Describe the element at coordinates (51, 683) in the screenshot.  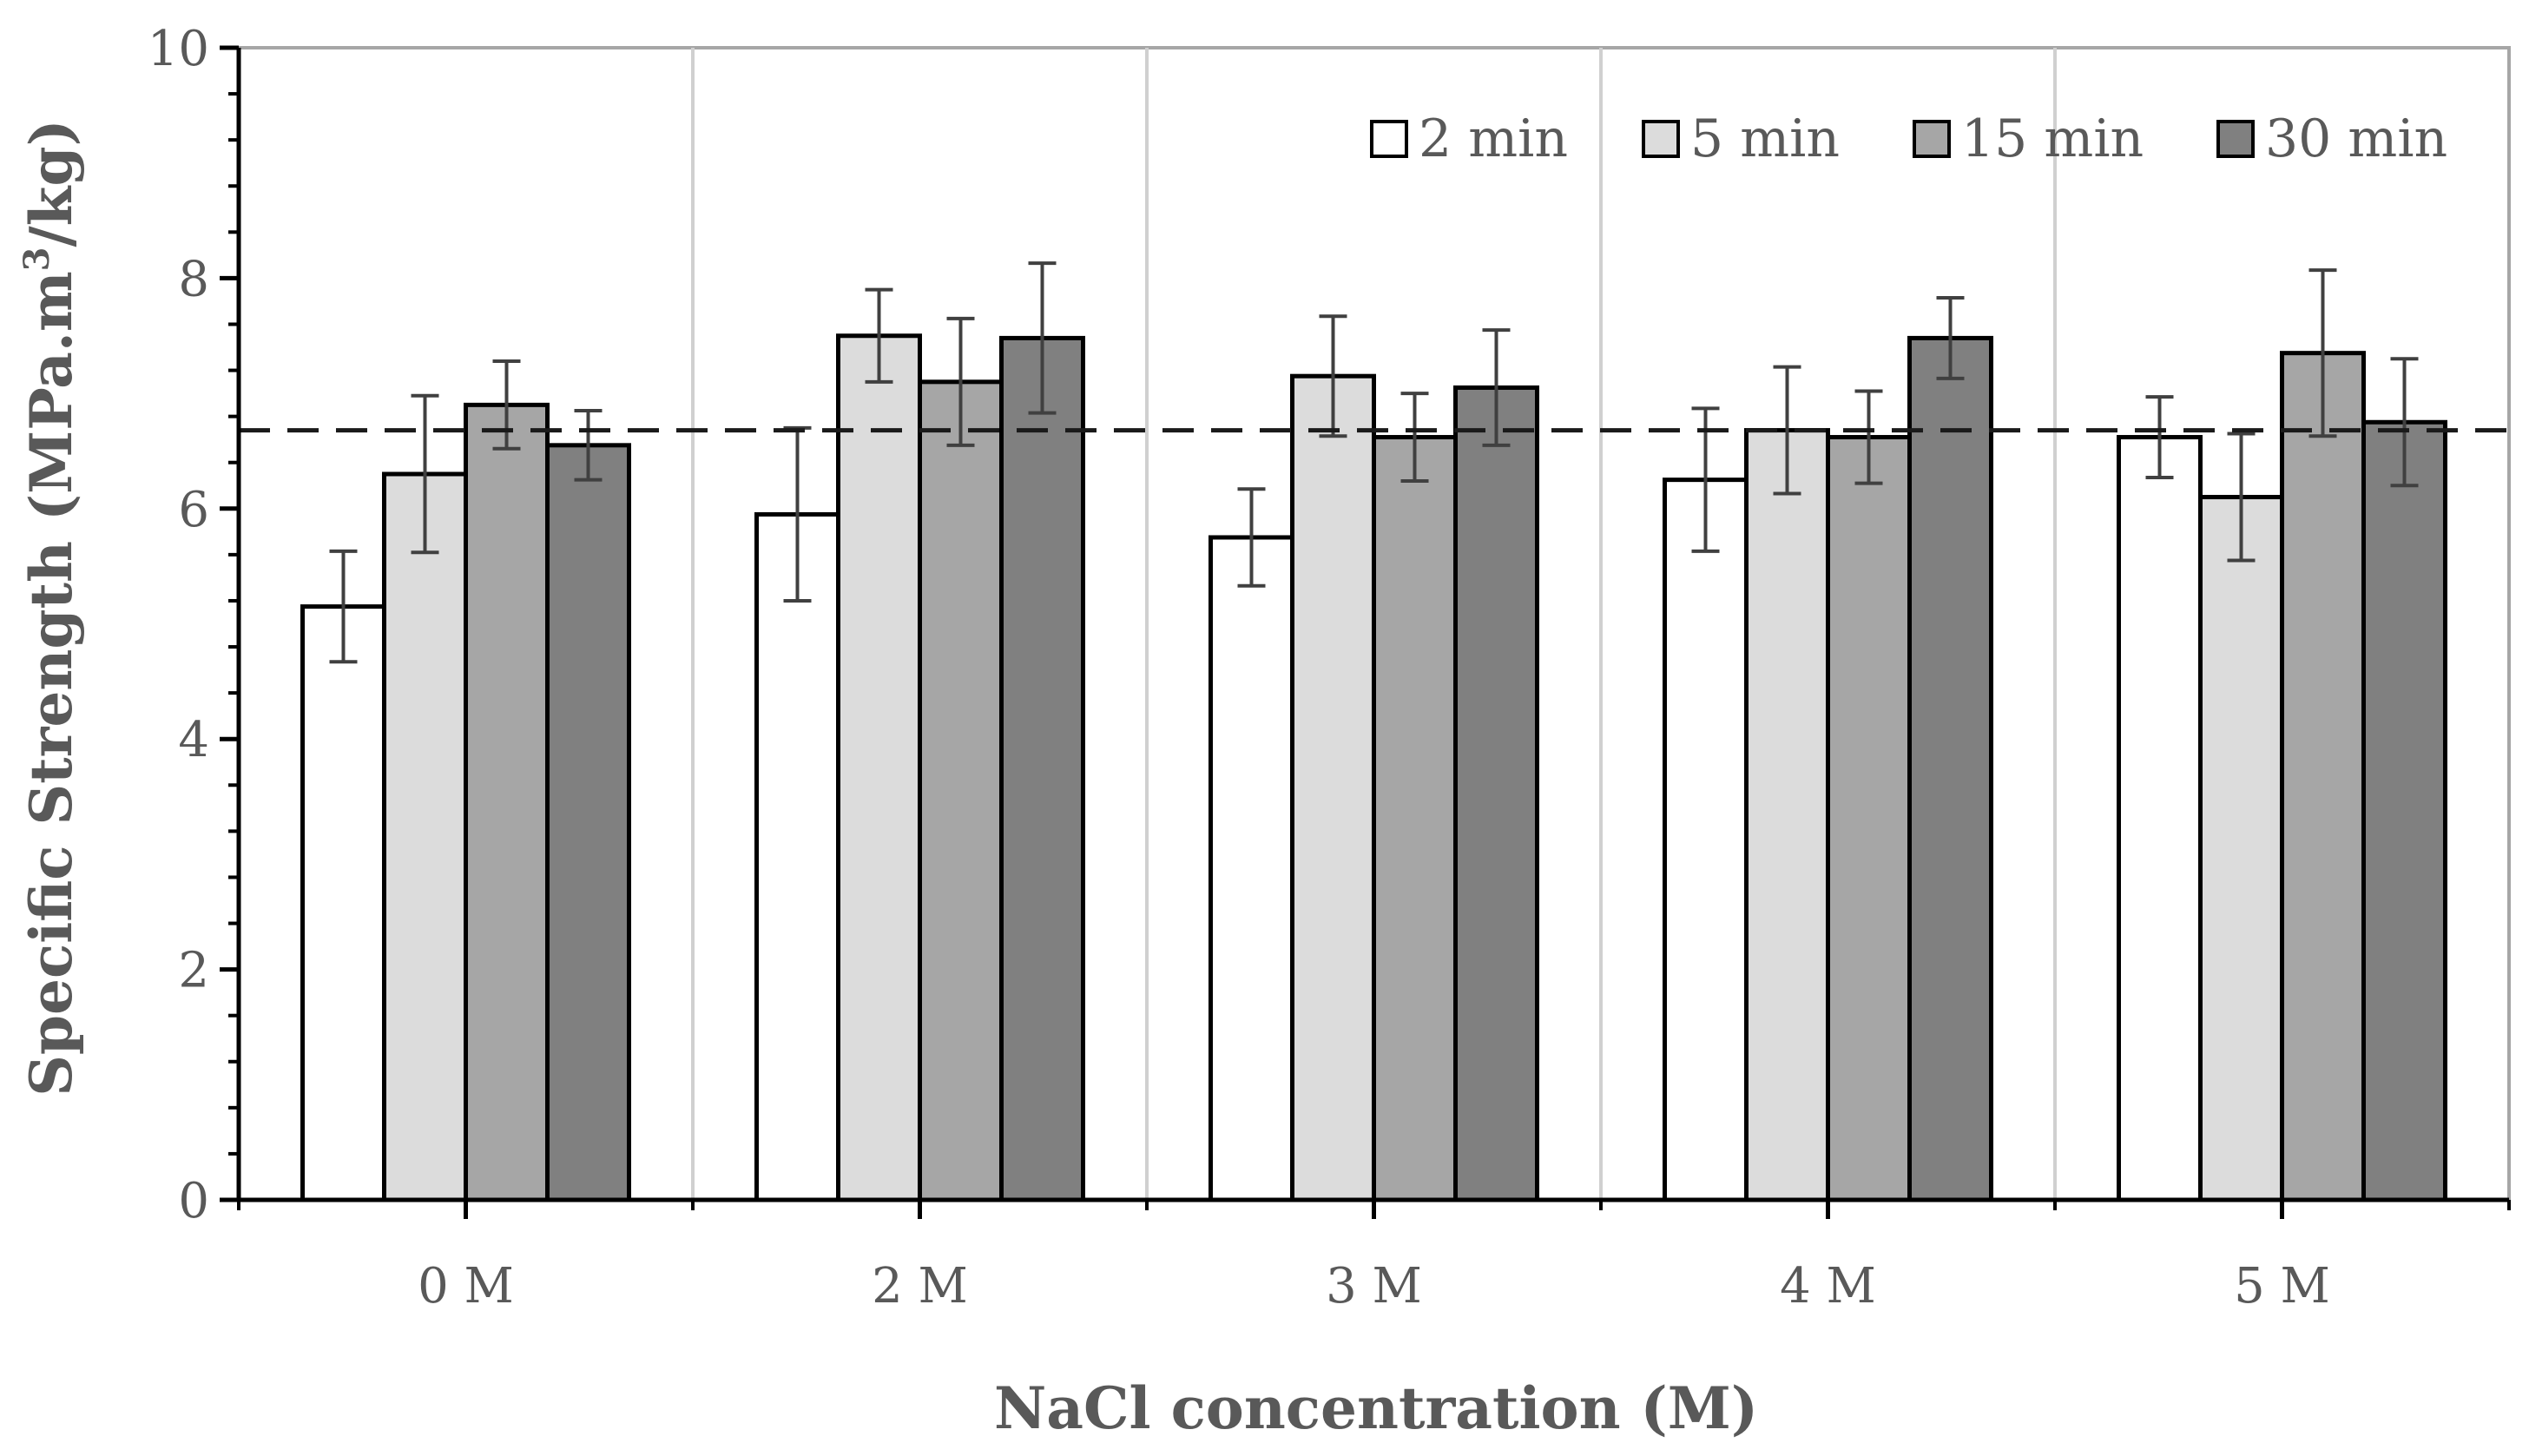
I see `y-axis-title-main: Specific Strength (MPa.m` at that location.